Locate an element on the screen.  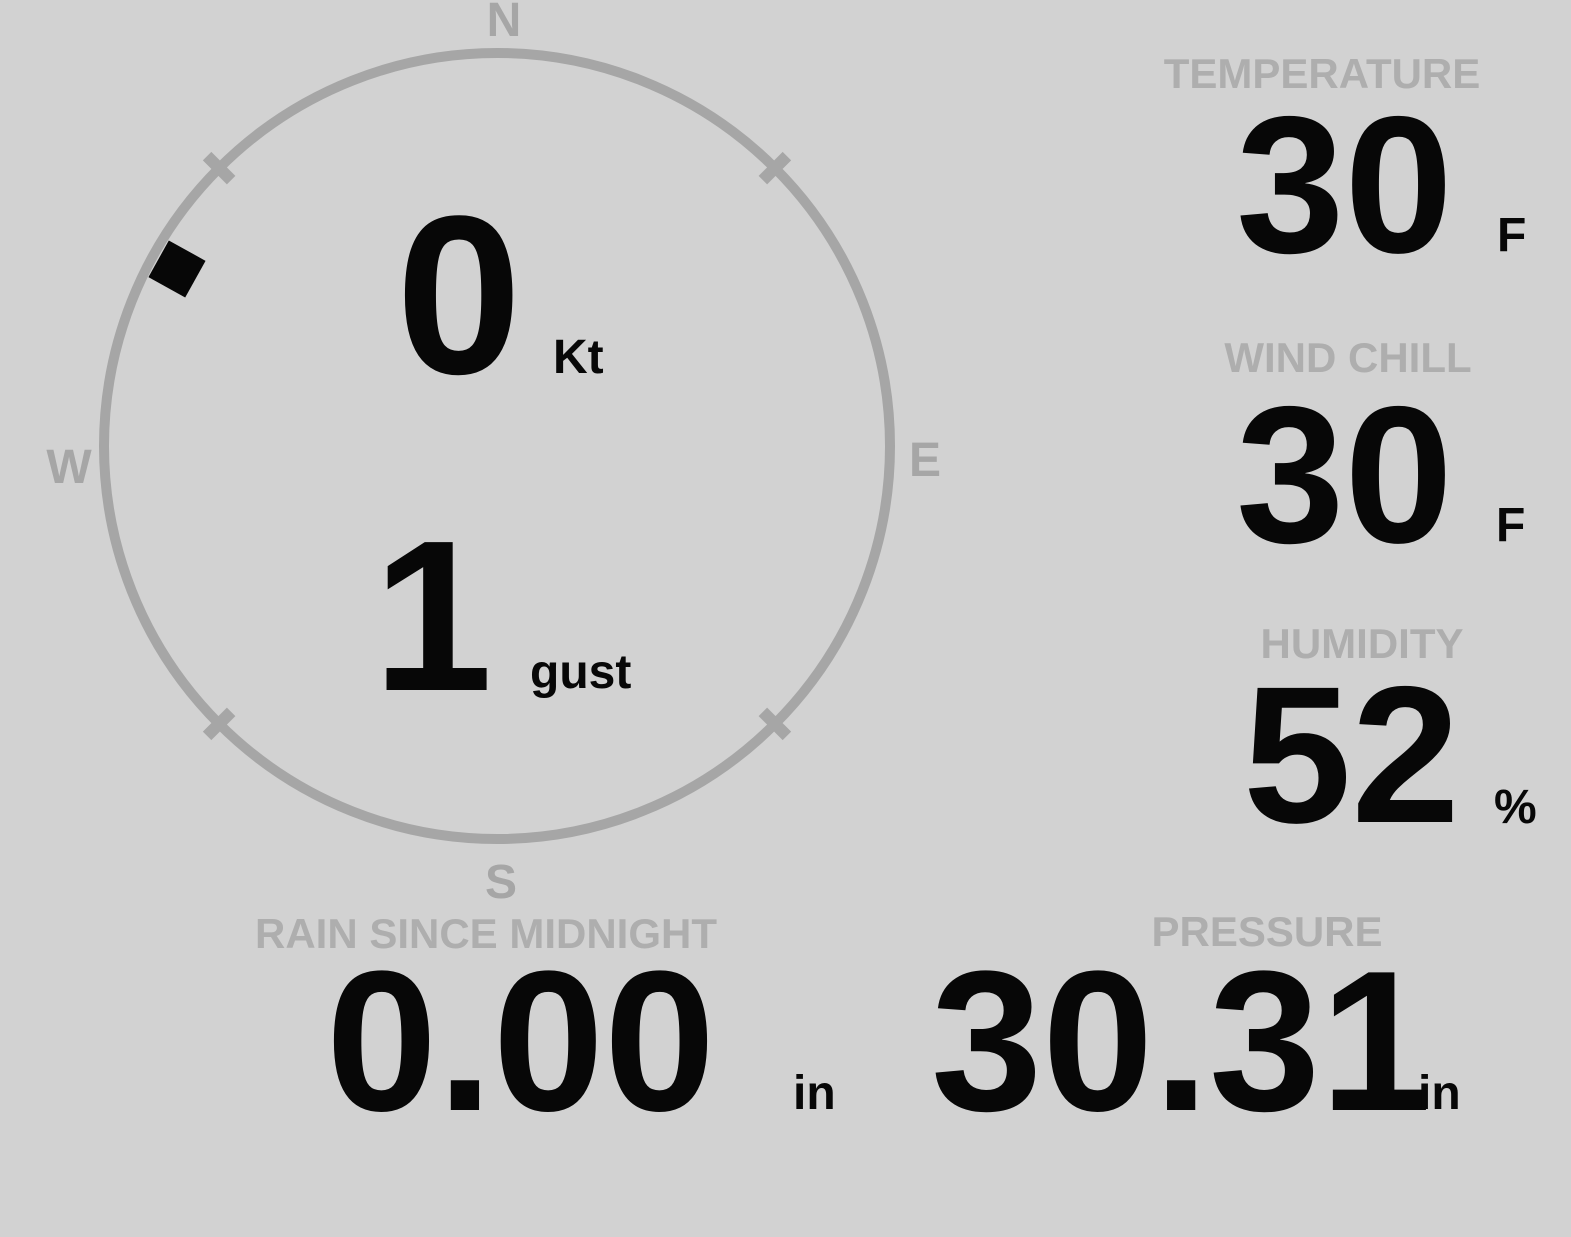
temperature-value: 30 is located at coordinates (1344, 185).